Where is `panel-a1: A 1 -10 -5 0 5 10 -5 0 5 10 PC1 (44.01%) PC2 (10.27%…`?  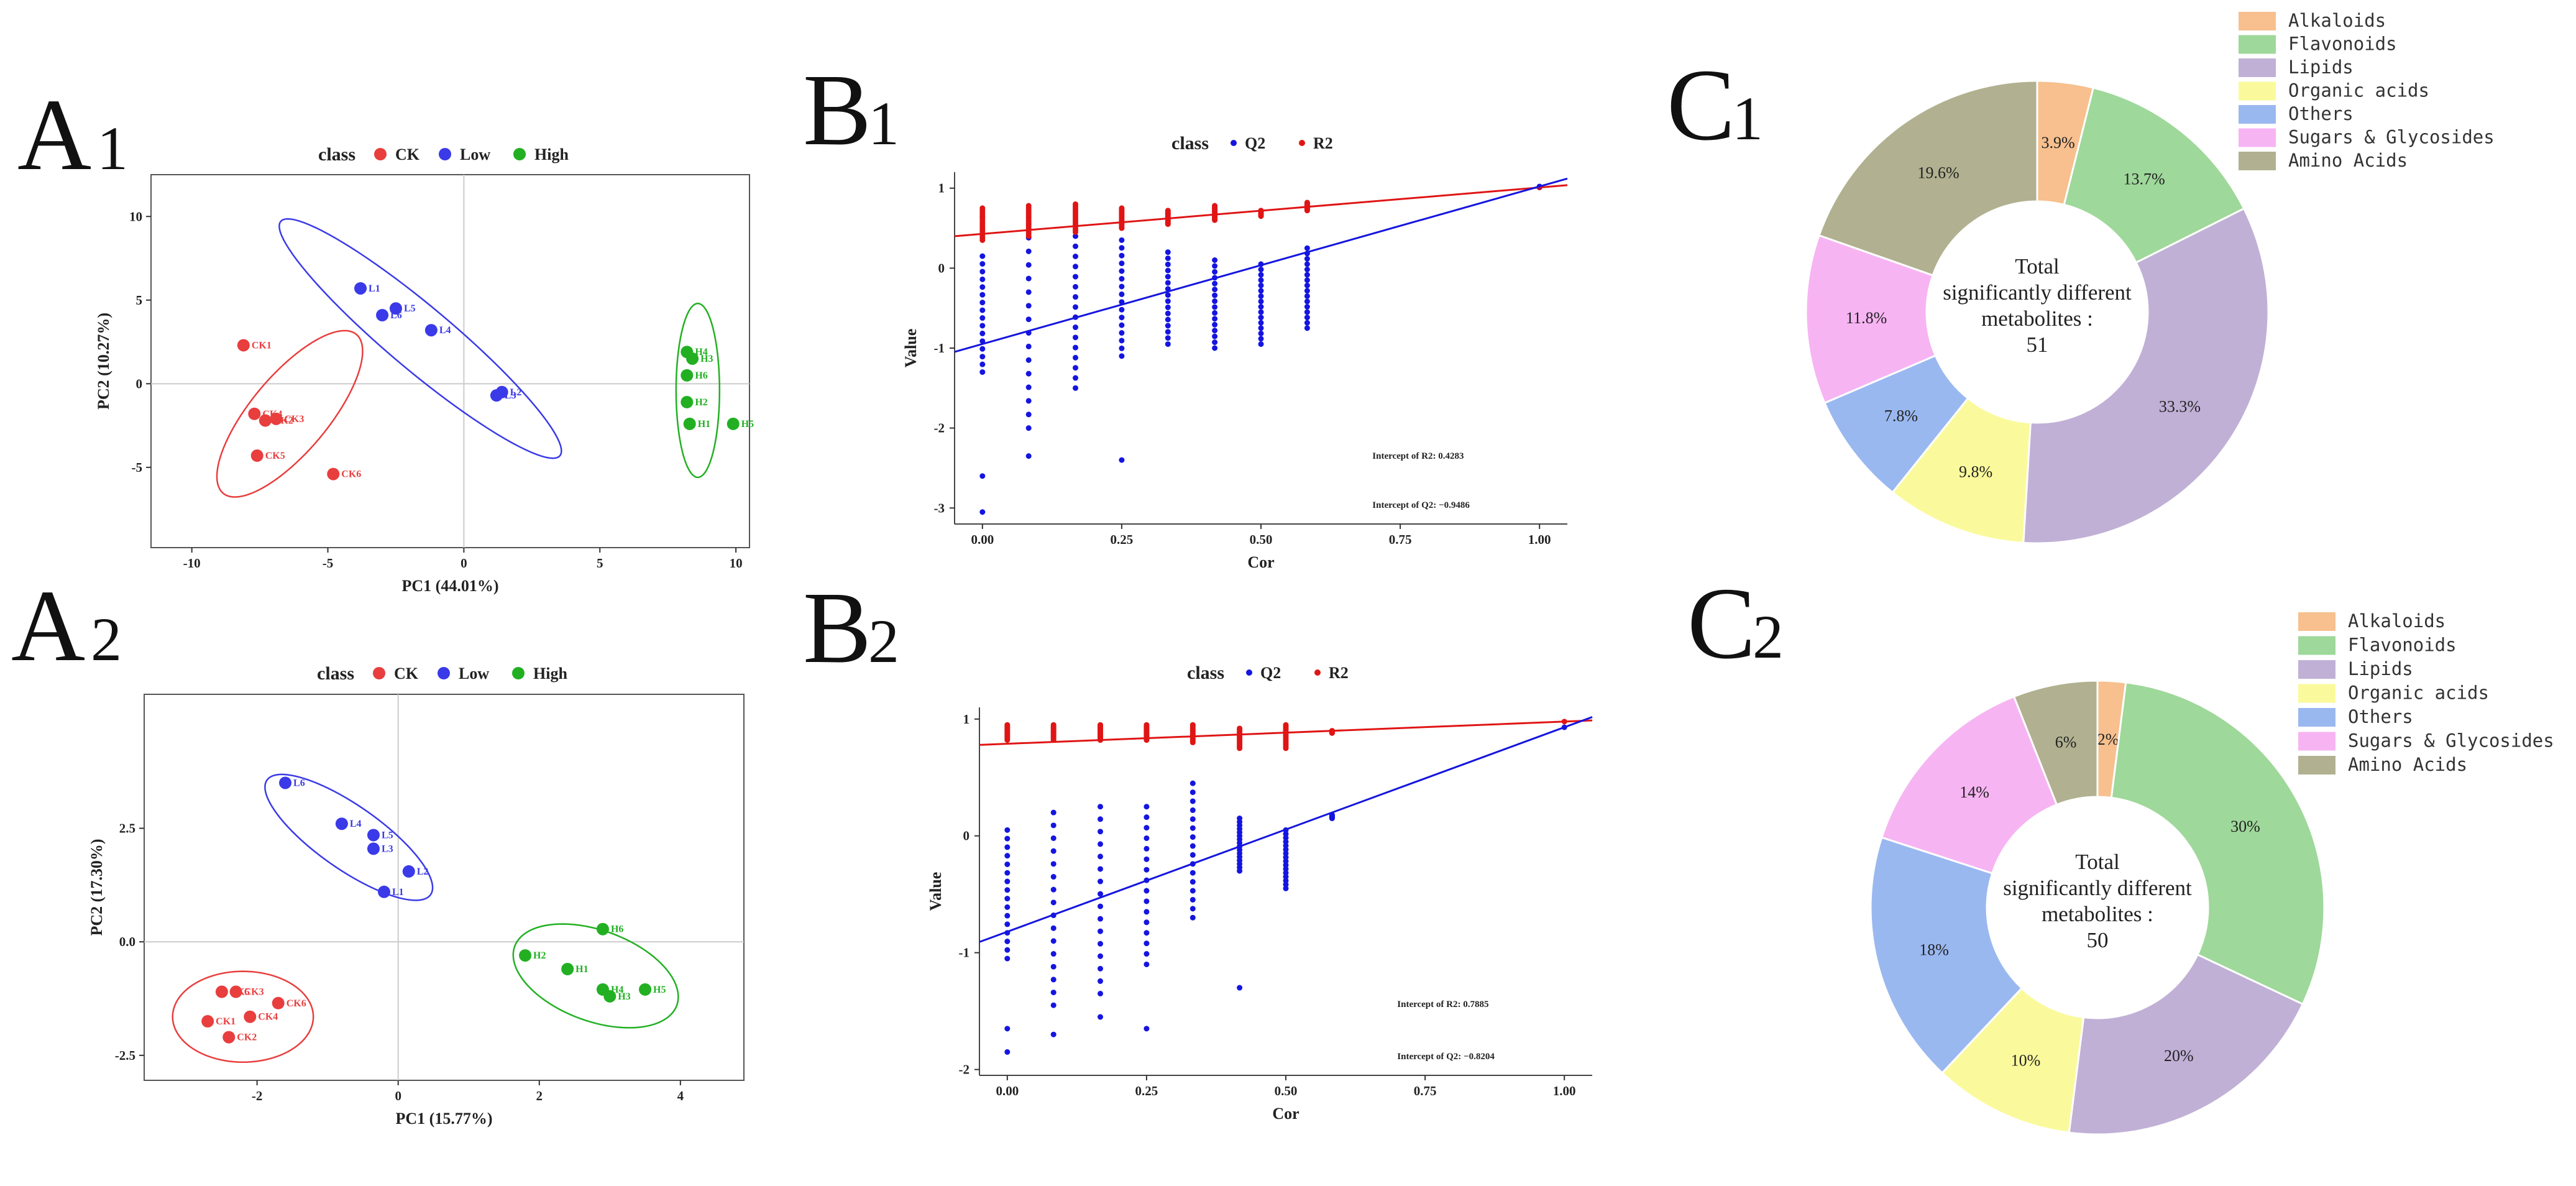 panel-a1: A 1 -10 -5 0 5 10 -5 0 5 10 PC1 (44.01%) PC2 (10.27%… is located at coordinates (385, 336).